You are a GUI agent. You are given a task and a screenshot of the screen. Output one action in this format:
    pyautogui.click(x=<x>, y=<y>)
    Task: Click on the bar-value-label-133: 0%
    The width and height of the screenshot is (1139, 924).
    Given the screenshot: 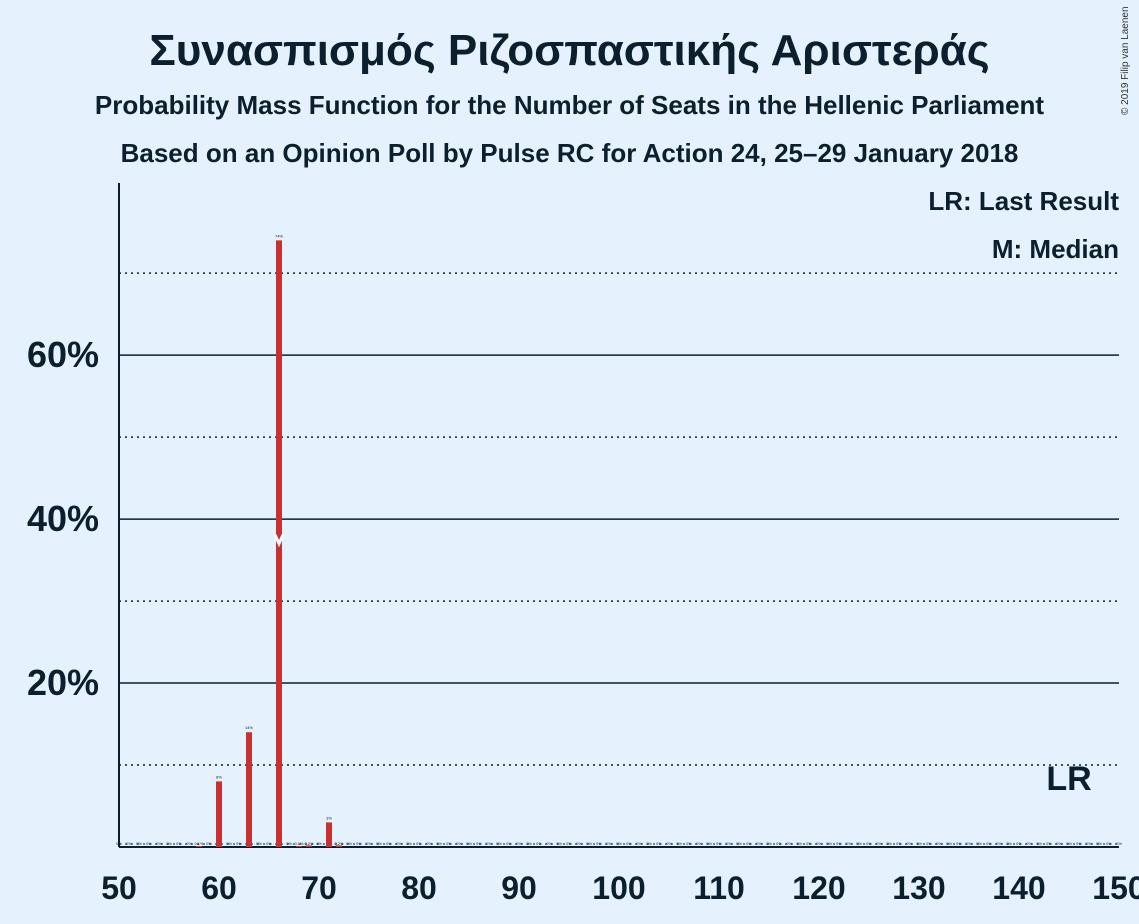 What is the action you would take?
    pyautogui.click(x=949, y=843)
    